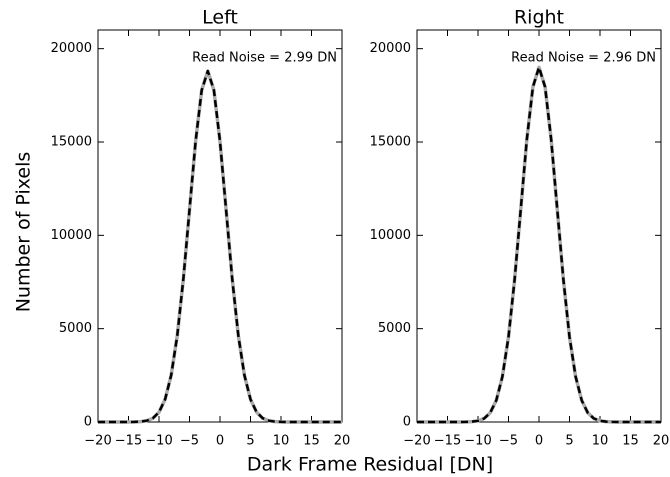 The image size is (670, 477). Describe the element at coordinates (264, 58) in the screenshot. I see `annotation: Read Noise = 2.99 DN` at that location.